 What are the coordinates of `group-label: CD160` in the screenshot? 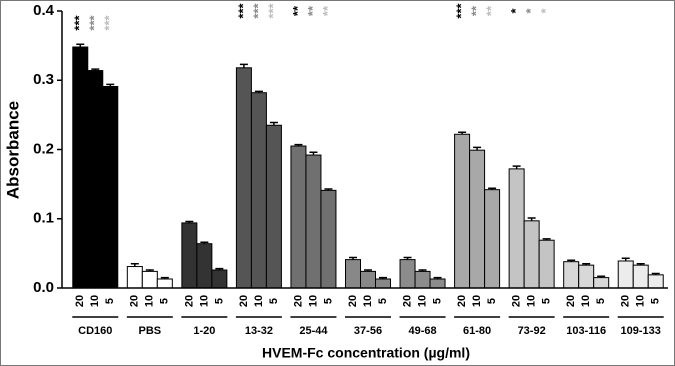 It's located at (95, 331).